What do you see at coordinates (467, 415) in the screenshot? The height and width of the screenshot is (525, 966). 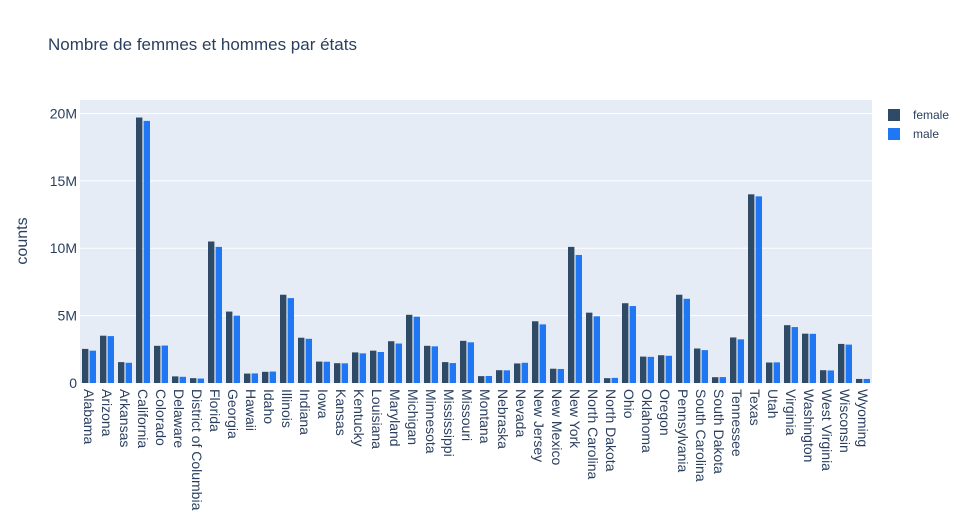 I see `x-tick-label: Missouri` at bounding box center [467, 415].